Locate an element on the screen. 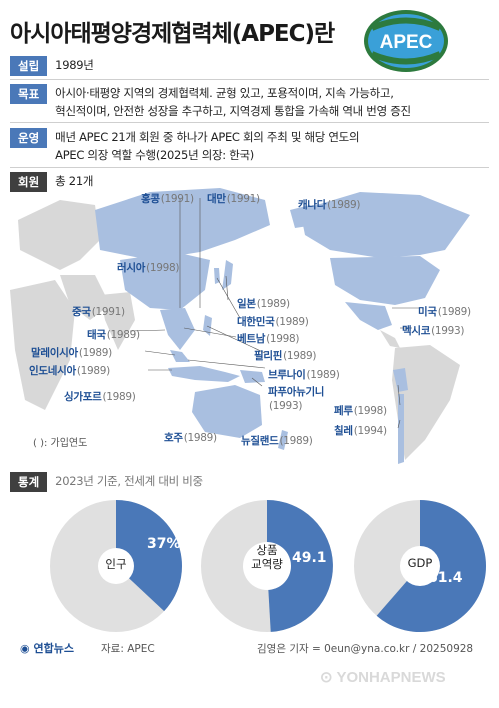  watermark: ⊙ YONHAPNEWS is located at coordinates (383, 677).